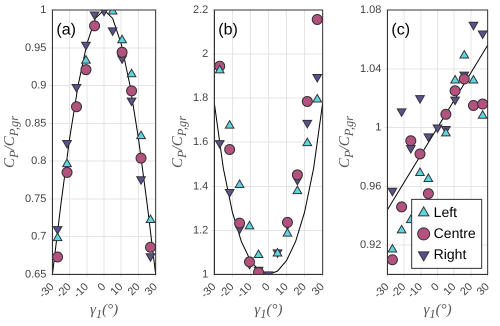 The height and width of the screenshot is (326, 500). Describe the element at coordinates (455, 232) in the screenshot. I see `legend-label: Centre` at that location.